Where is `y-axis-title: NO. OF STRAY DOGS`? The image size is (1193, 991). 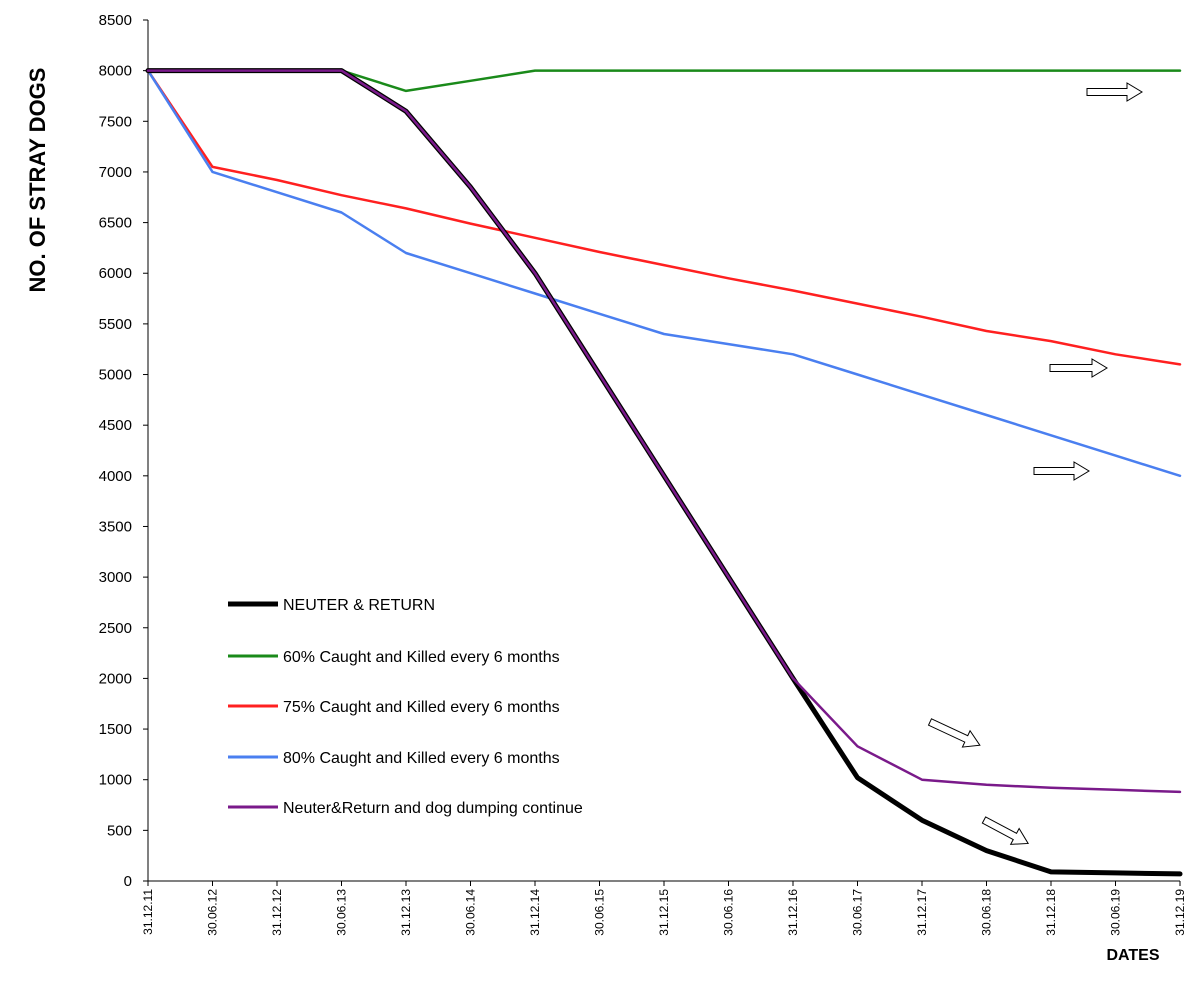
y-axis-title: NO. OF STRAY DOGS is located at coordinates (37, 180).